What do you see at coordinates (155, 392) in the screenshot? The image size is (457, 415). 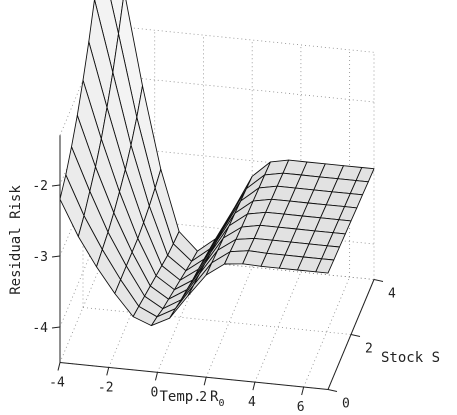 I see `x-tick-label: 0` at bounding box center [155, 392].